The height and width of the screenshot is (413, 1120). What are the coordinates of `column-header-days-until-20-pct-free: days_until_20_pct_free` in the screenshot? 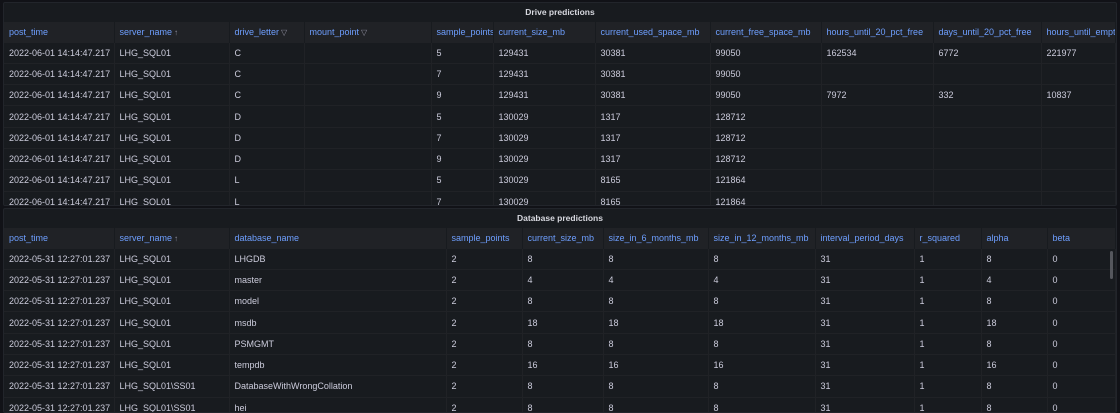 It's located at (987, 32).